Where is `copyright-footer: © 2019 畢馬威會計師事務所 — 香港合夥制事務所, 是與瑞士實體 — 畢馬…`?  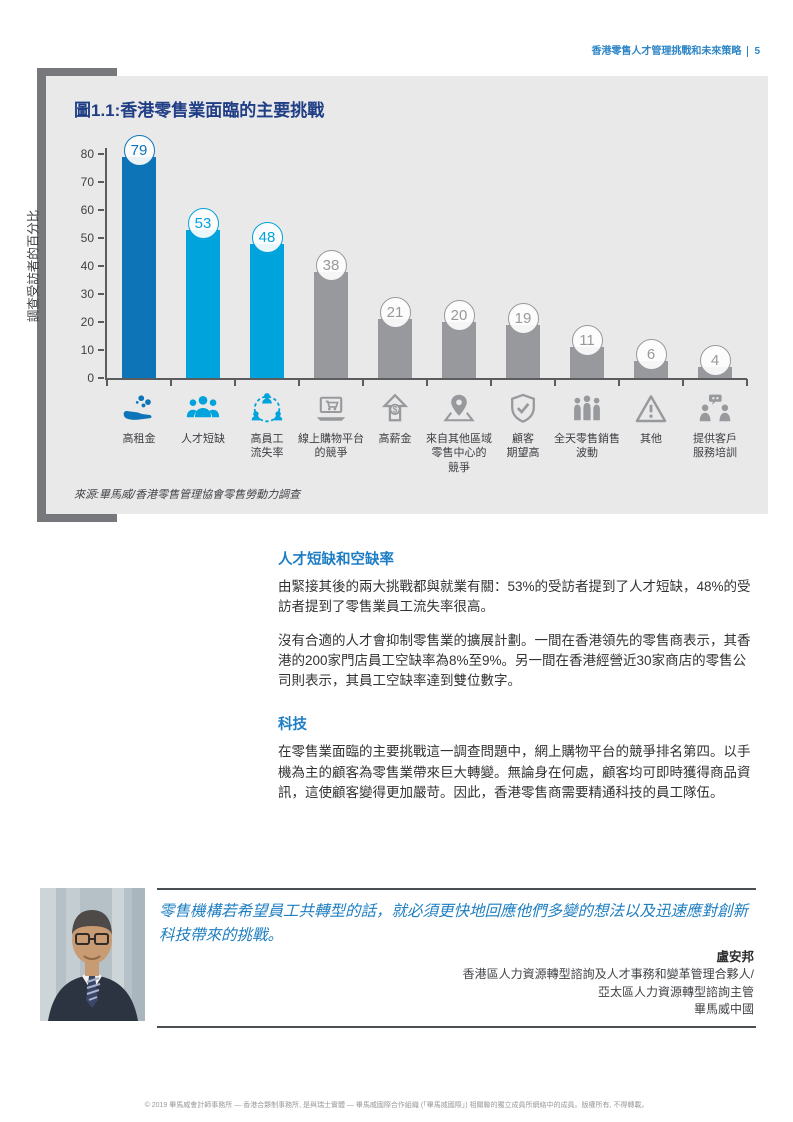
copyright-footer: © 2019 畢馬威會計師事務所 — 香港合夥制事務所, 是與瑞士實體 — 畢馬… is located at coordinates (396, 1105).